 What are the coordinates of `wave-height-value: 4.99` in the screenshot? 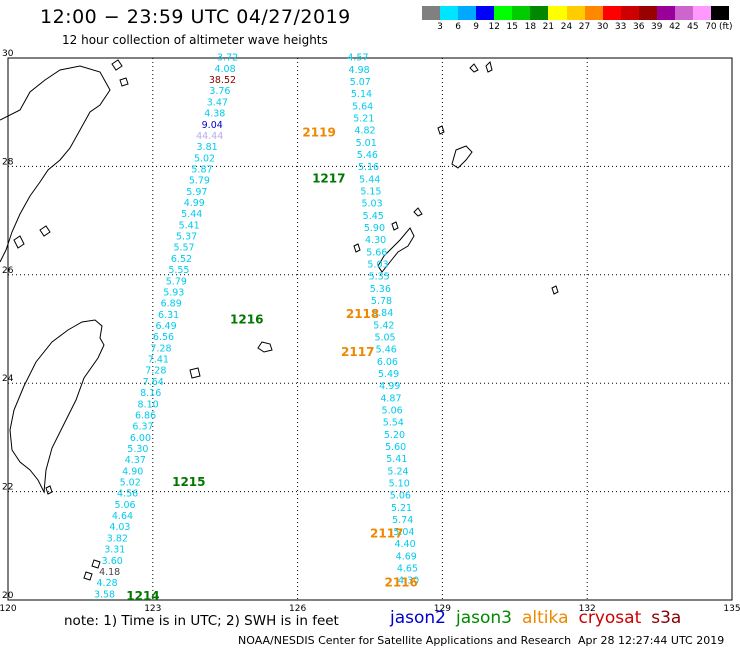 It's located at (389, 386).